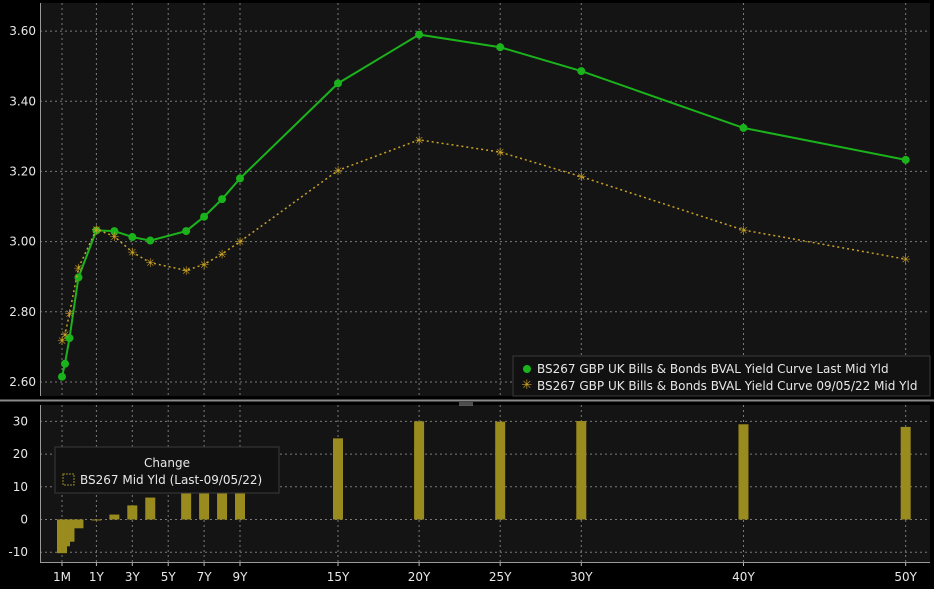 This screenshot has height=589, width=934. I want to click on x-tick-label: 1Y, so click(97, 577).